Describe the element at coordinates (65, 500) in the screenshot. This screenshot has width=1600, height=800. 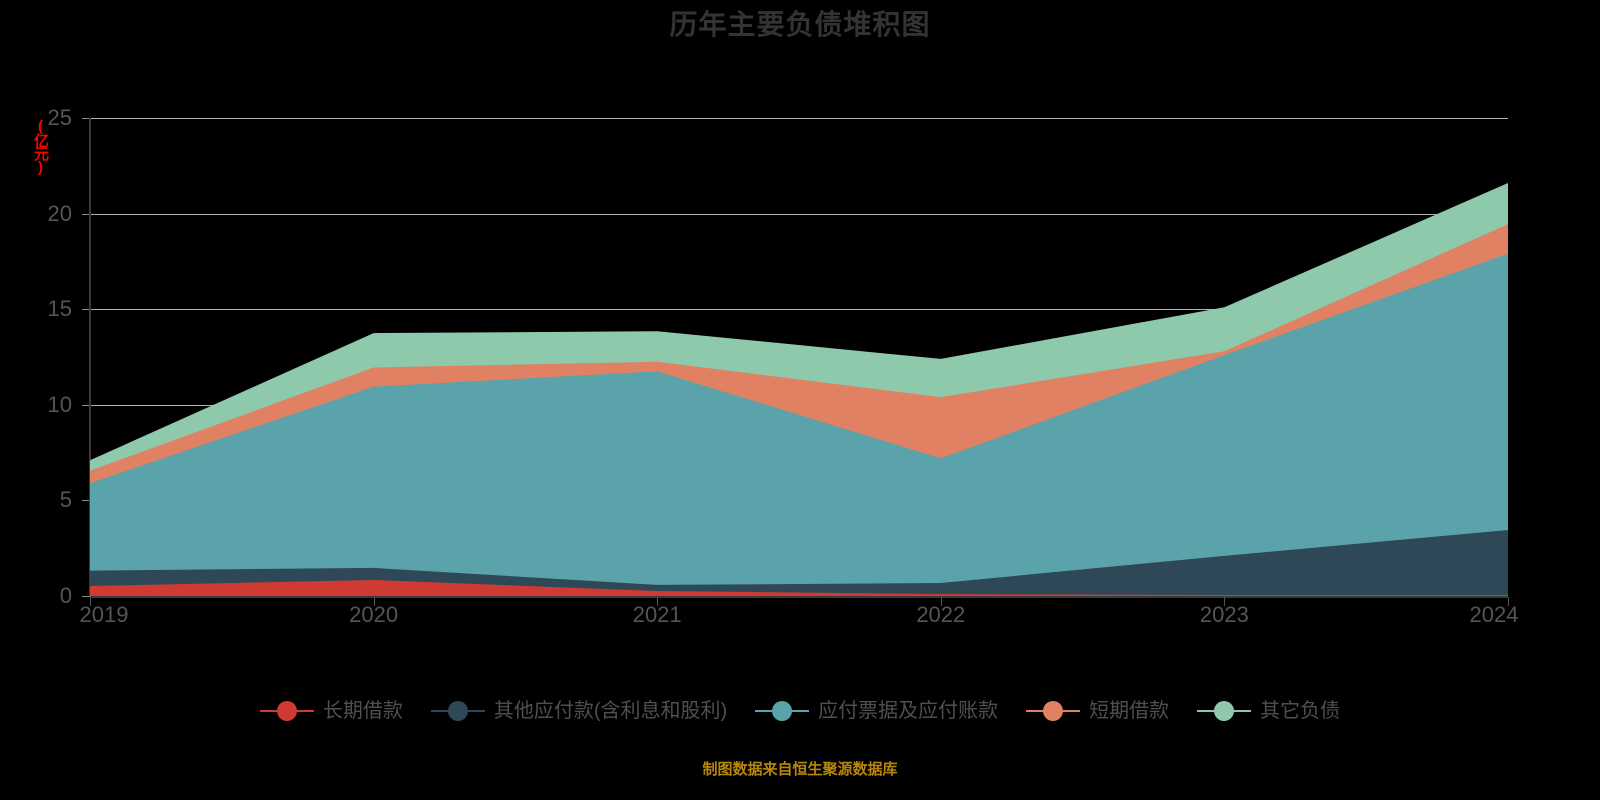
I see `y-tick-label: 5` at that location.